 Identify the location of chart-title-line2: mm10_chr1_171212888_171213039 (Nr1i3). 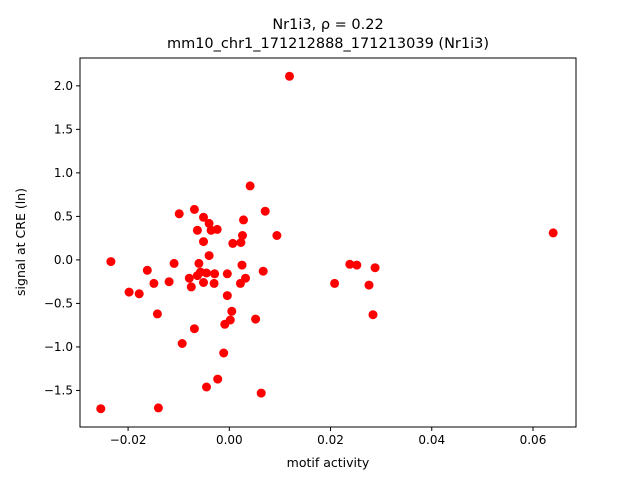
(328, 44).